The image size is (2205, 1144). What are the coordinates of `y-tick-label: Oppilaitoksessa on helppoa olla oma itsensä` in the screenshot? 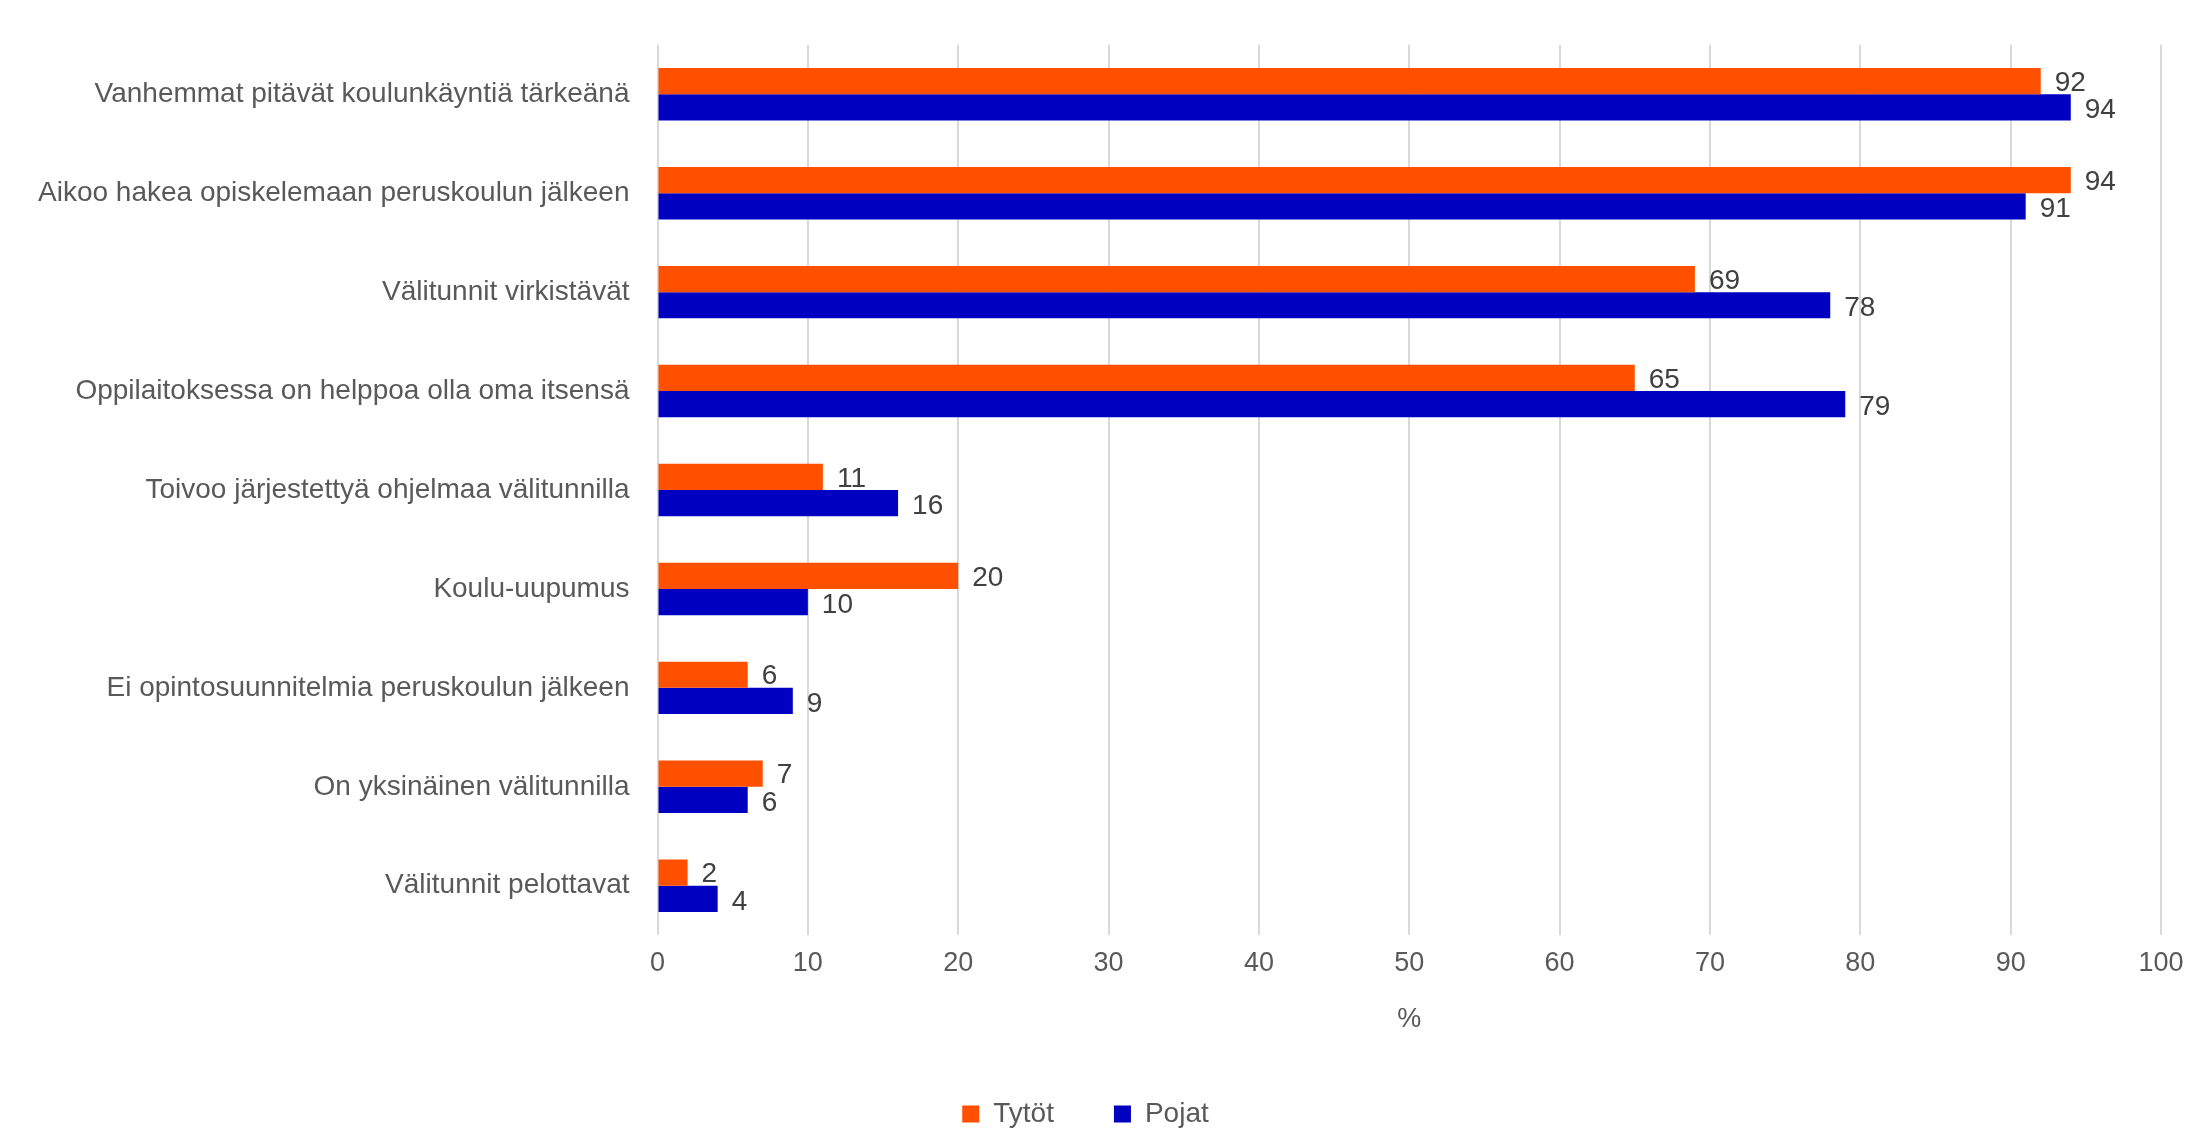 It's located at (352, 389).